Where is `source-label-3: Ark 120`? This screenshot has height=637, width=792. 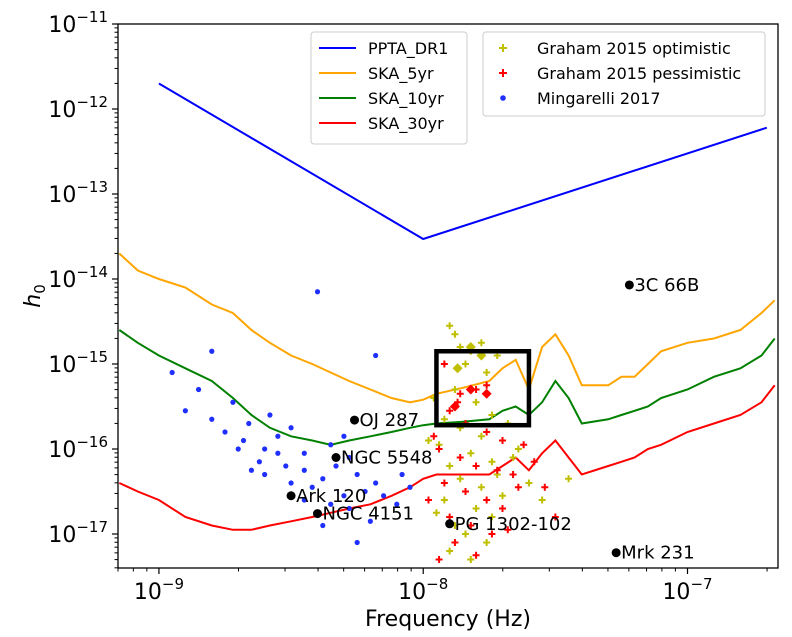 source-label-3: Ark 120 is located at coordinates (331, 496).